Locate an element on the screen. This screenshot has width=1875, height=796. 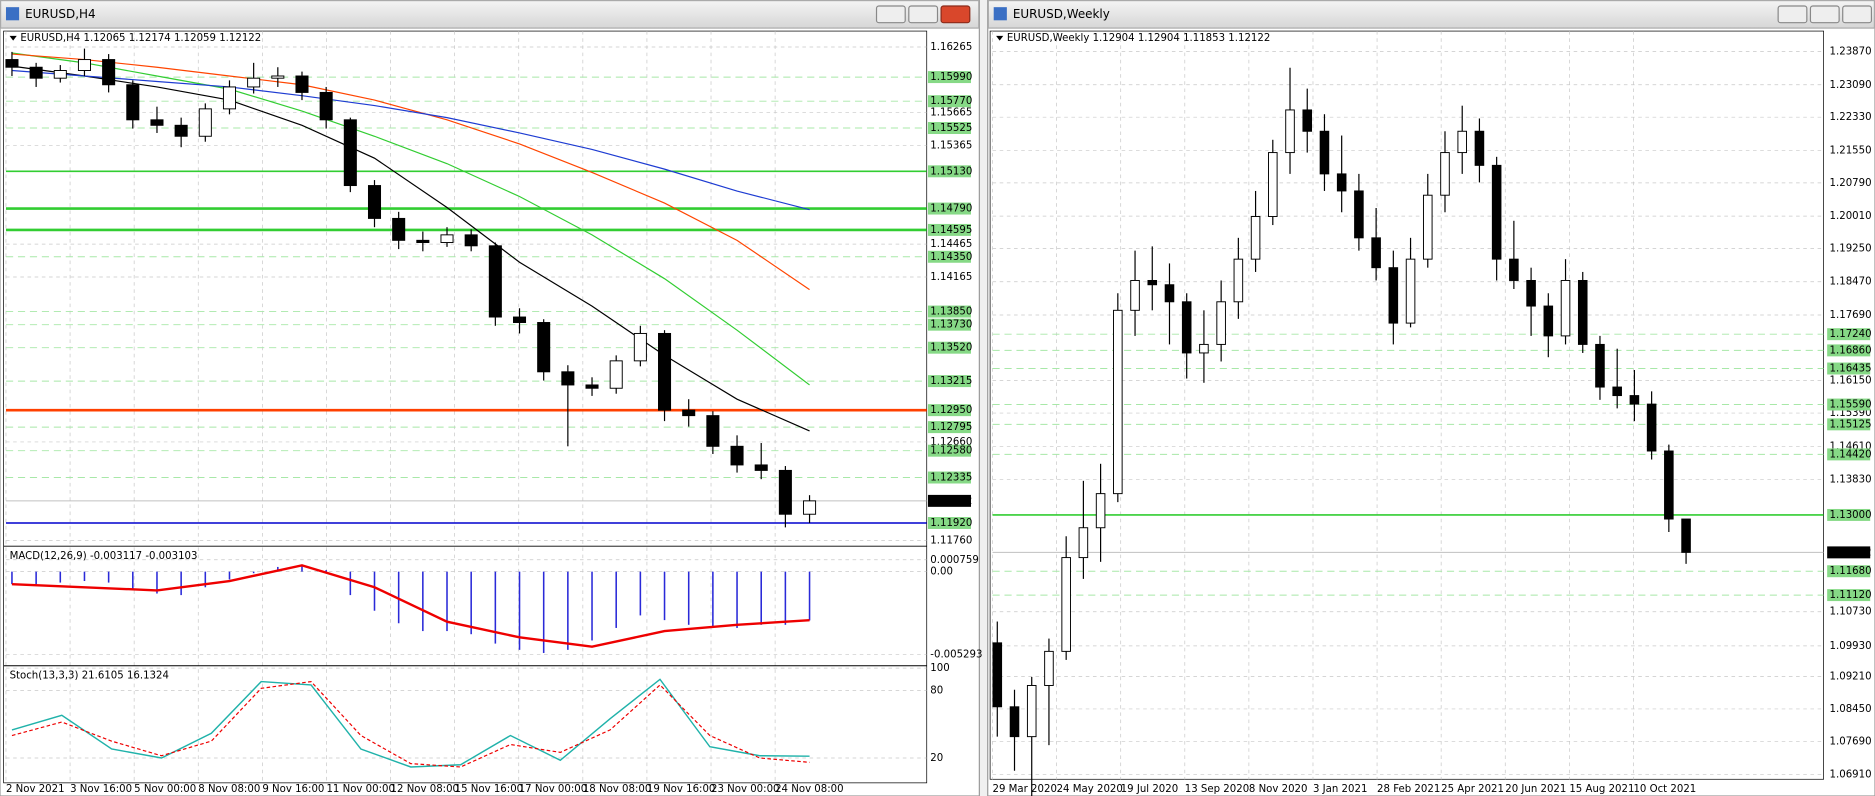
level-label: 1.12950 is located at coordinates (951, 410).